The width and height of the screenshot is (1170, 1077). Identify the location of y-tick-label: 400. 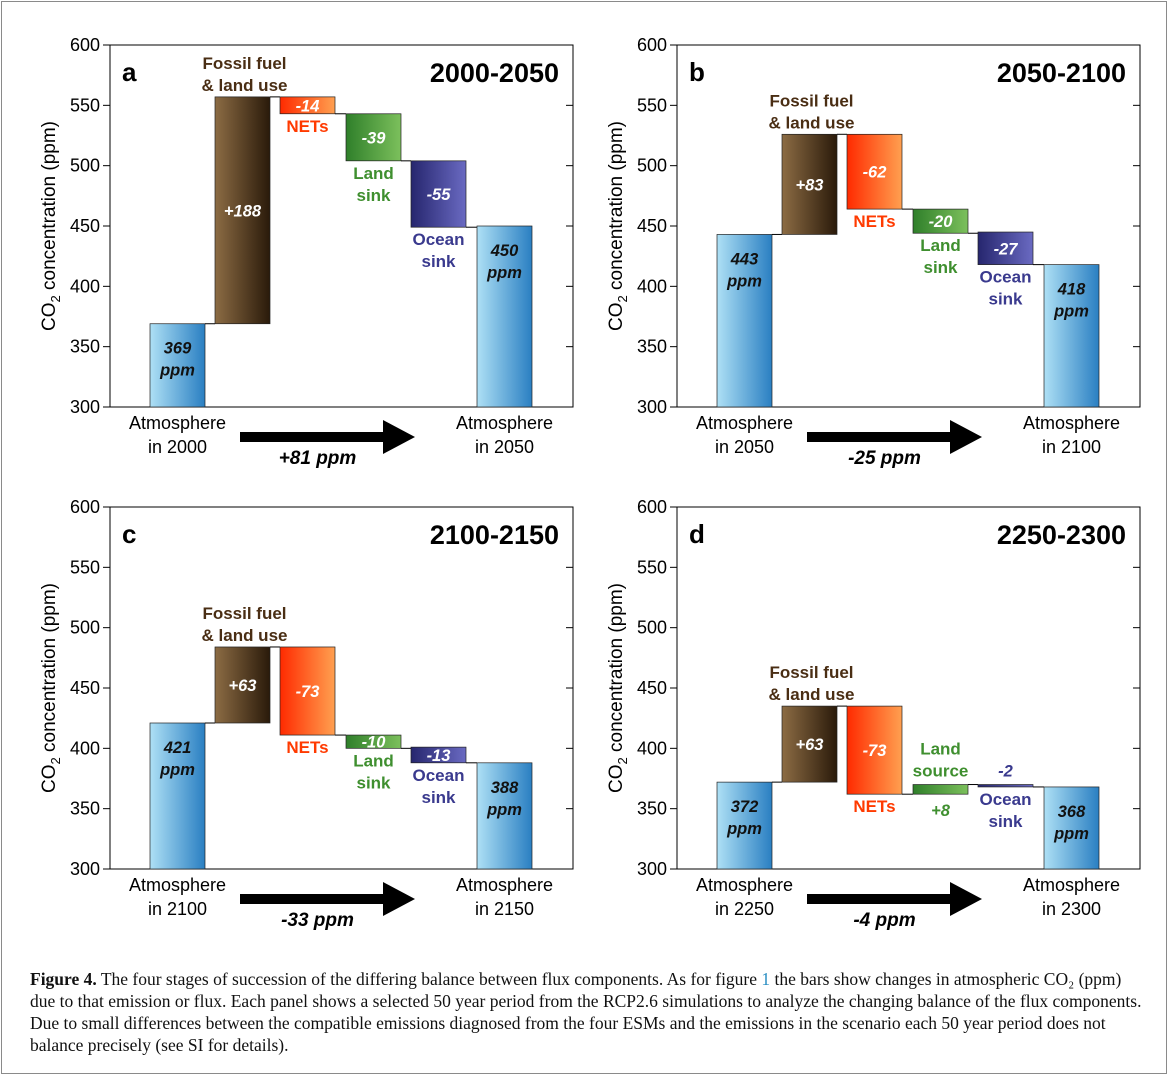
(85, 286).